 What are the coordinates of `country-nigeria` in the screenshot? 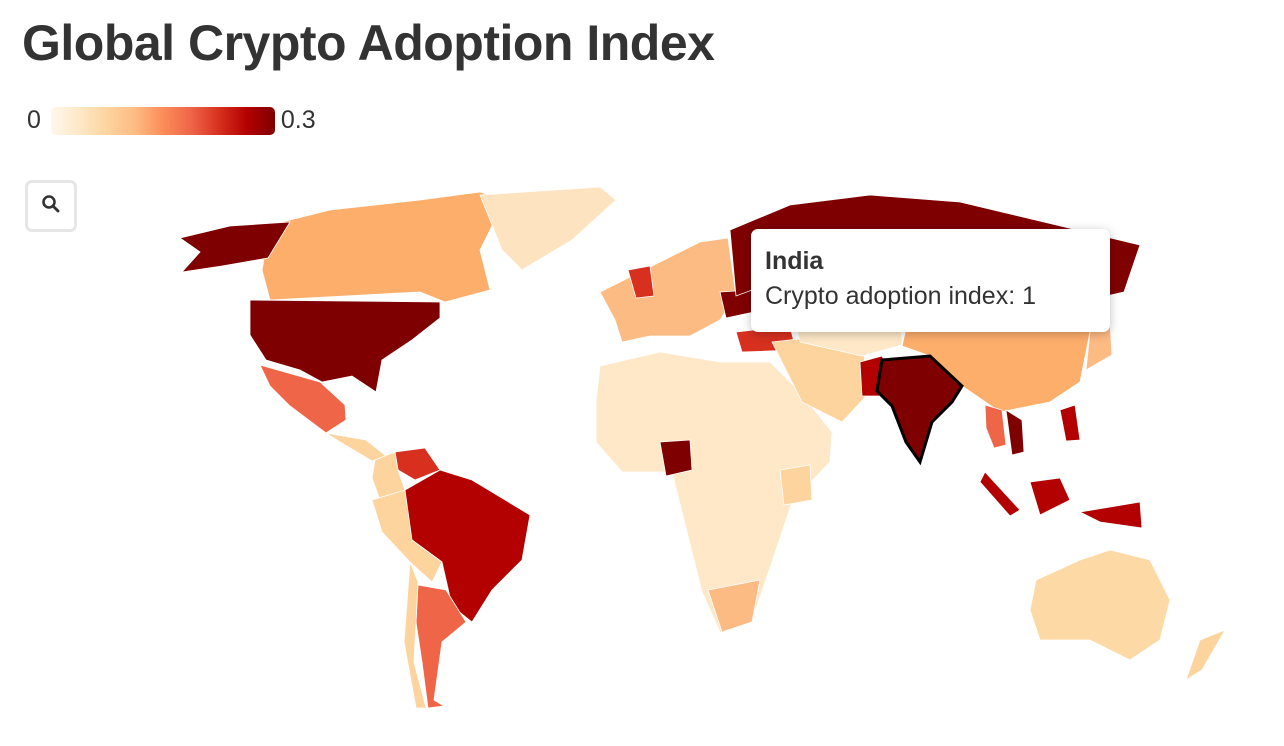 It's located at (676, 458).